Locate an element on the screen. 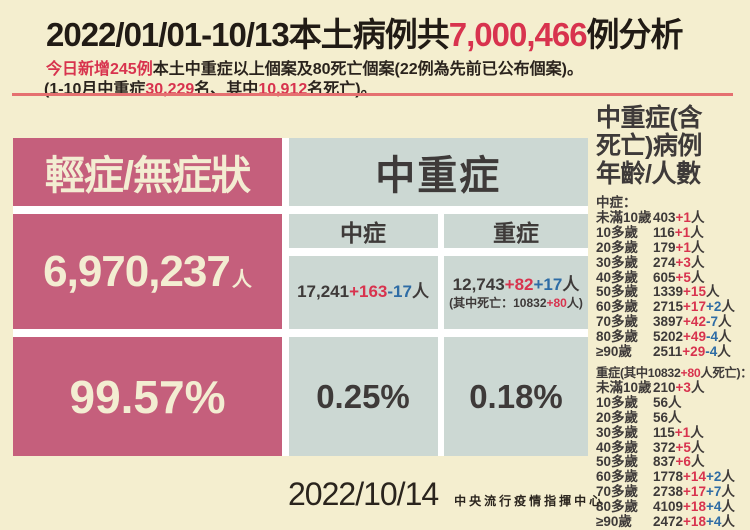 Image resolution: width=750 pixels, height=530 pixels. panel-severe-label: 重症 is located at coordinates (516, 231).